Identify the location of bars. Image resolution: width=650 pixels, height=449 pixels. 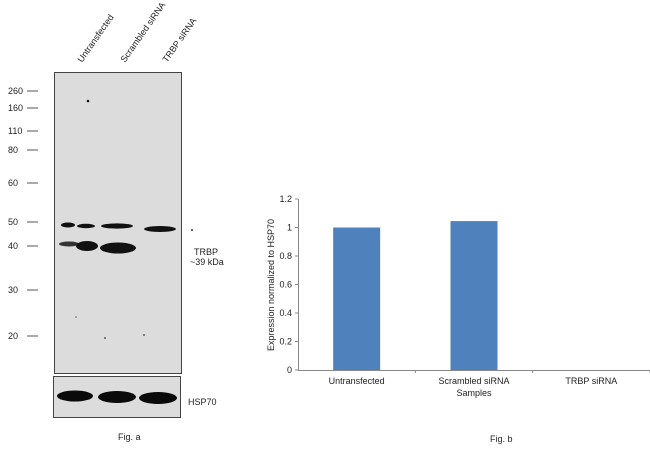
(415, 295).